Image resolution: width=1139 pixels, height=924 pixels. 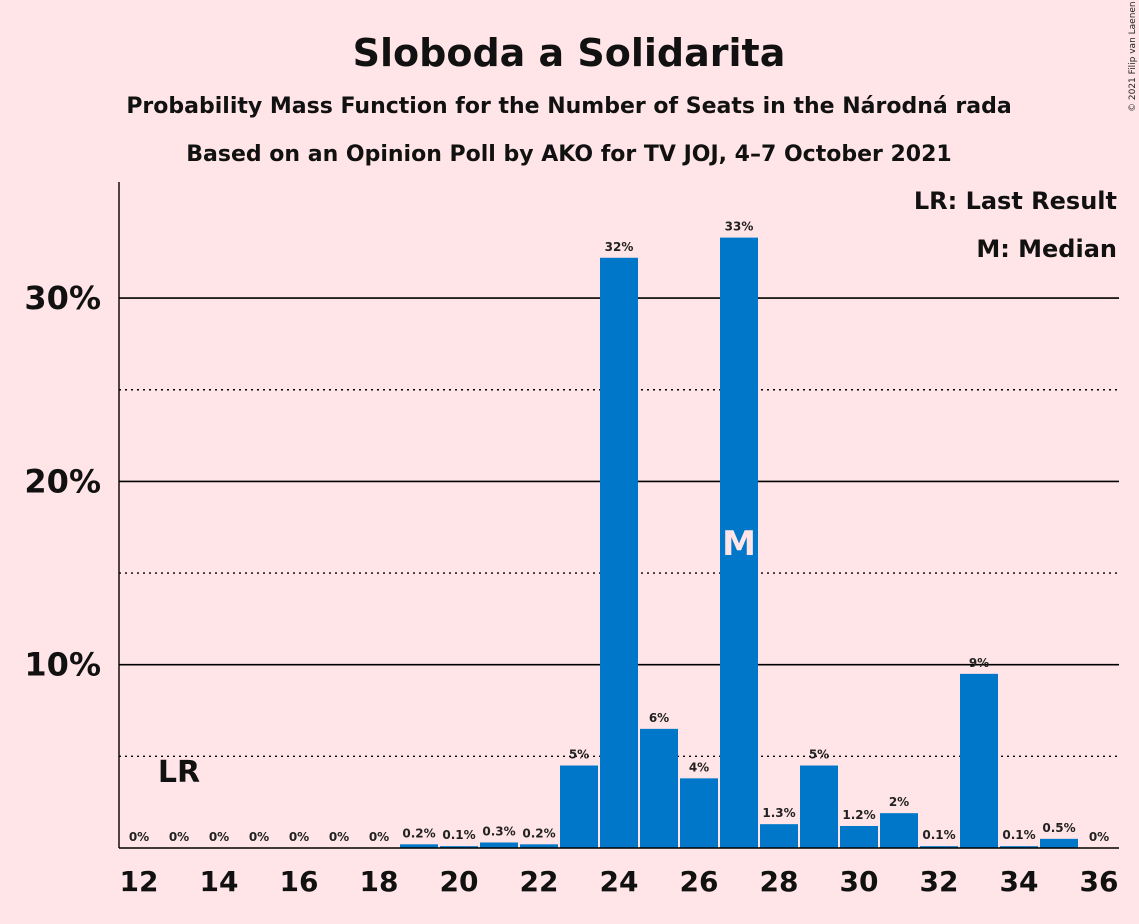 I want to click on x-axis-ticks: 12 14 16 18 20 22 24 26 28 30 32 34 36, so click(x=619, y=881).